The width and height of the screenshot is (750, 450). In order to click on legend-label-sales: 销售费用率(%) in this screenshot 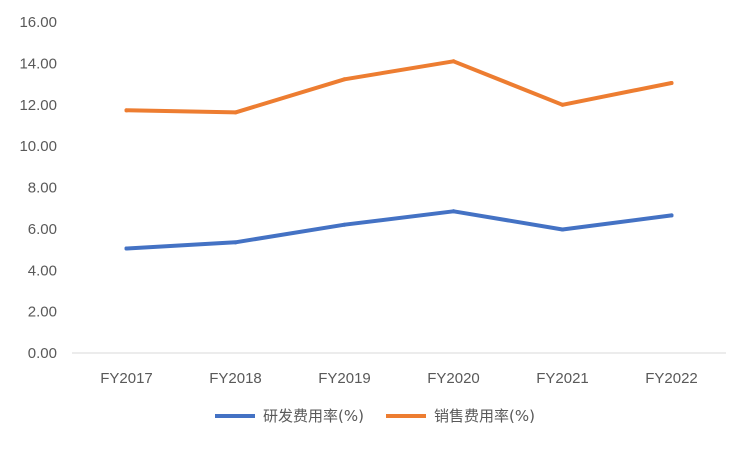, I will do `click(484, 416)`.